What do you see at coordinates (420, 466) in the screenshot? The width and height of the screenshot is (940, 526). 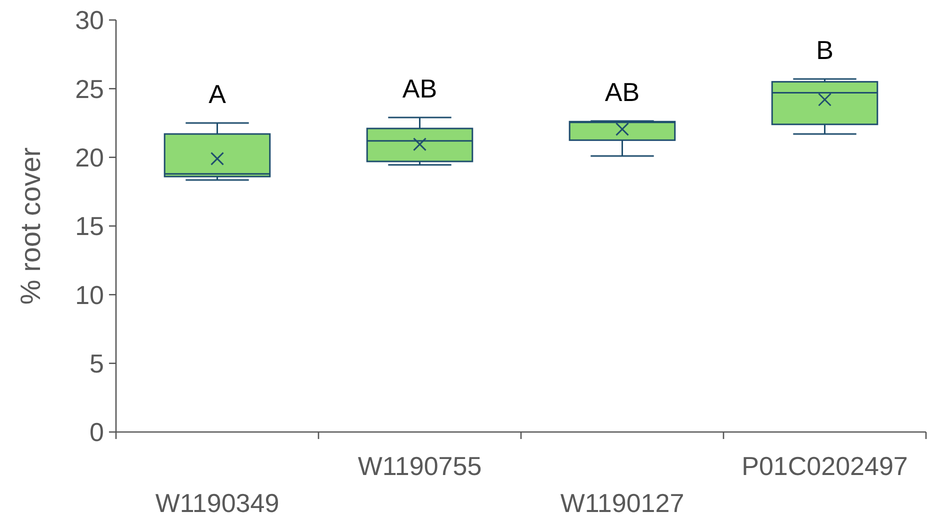 I see `x-tick-label: W1190755` at bounding box center [420, 466].